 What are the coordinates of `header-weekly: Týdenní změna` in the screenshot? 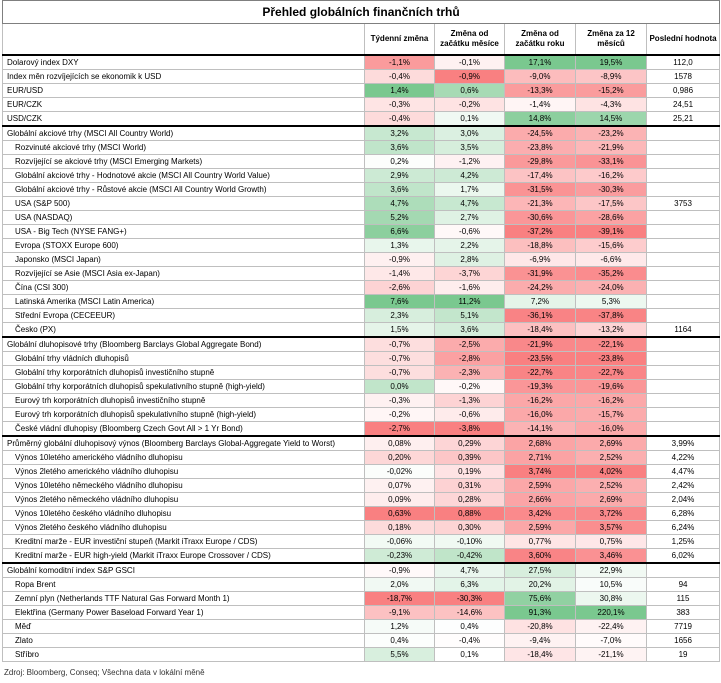 It's located at (399, 39).